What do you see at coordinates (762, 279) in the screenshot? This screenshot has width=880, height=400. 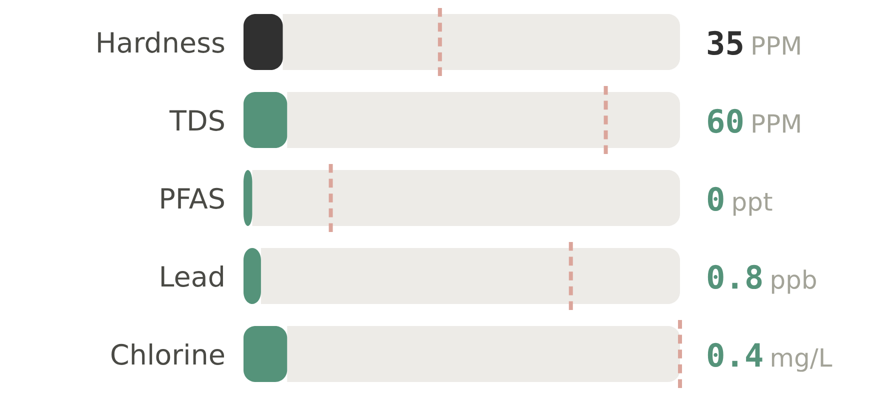 I see `text: 0.8 ppb` at bounding box center [762, 279].